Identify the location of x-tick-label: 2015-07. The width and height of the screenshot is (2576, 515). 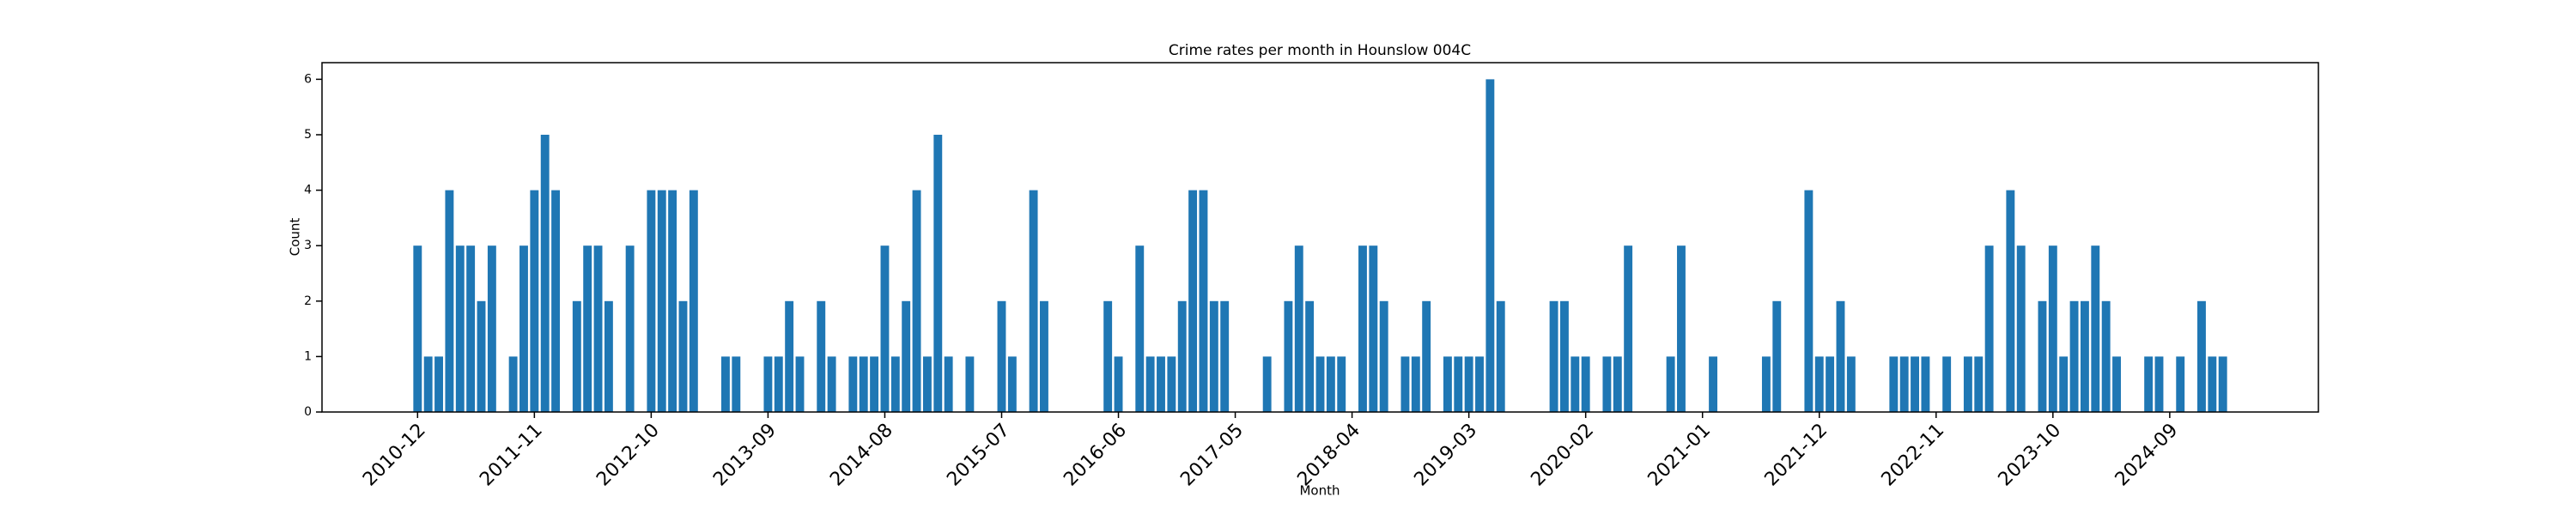
(979, 455).